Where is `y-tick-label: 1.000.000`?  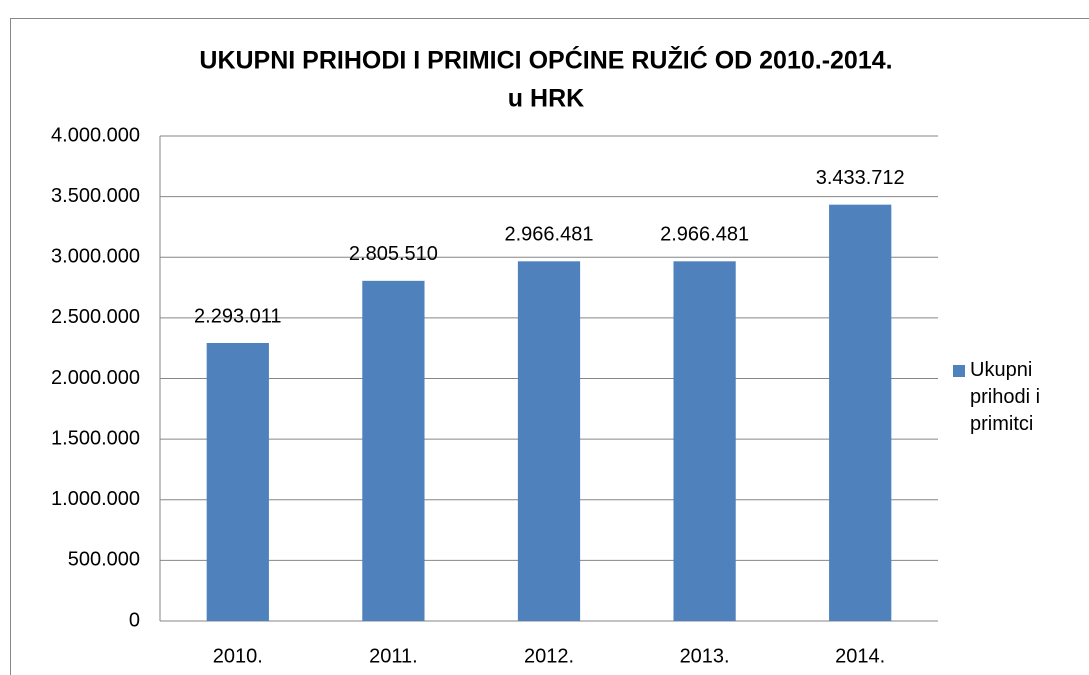
y-tick-label: 1.000.000 is located at coordinates (95, 499).